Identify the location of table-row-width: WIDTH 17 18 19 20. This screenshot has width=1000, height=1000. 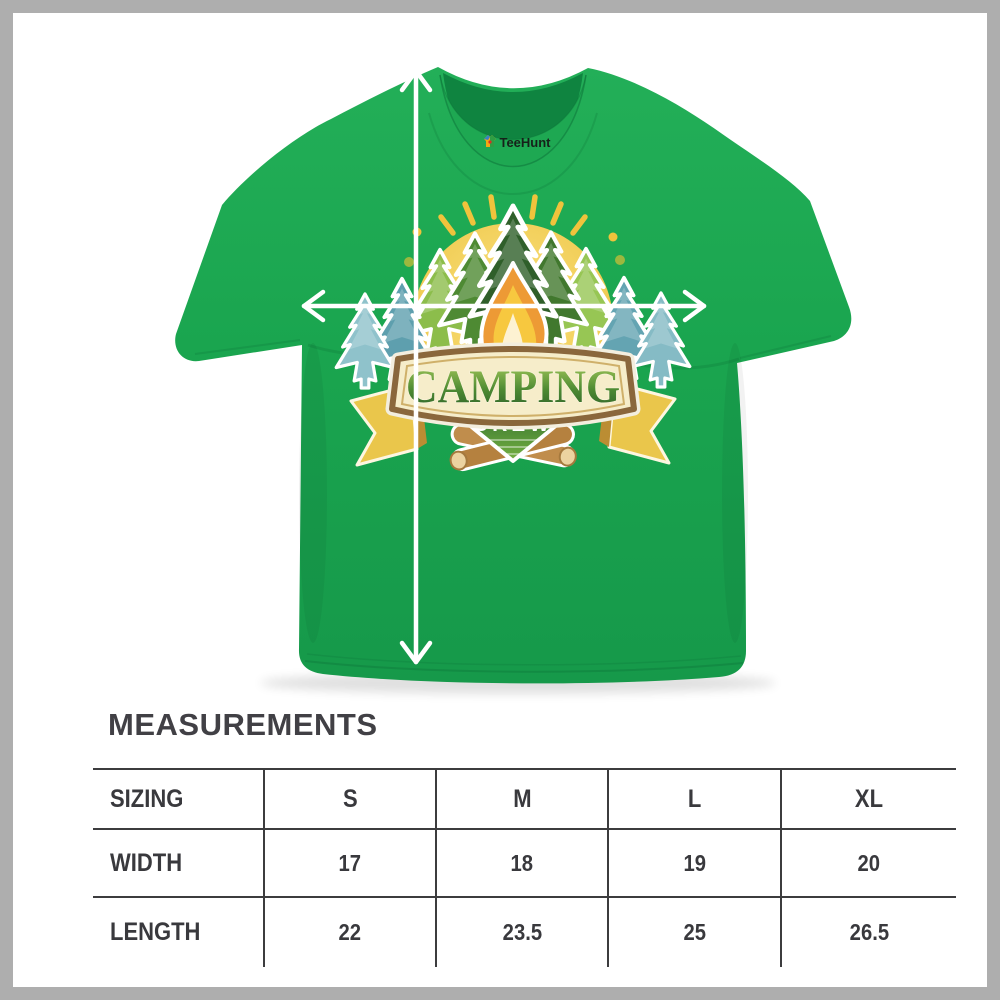
(524, 863).